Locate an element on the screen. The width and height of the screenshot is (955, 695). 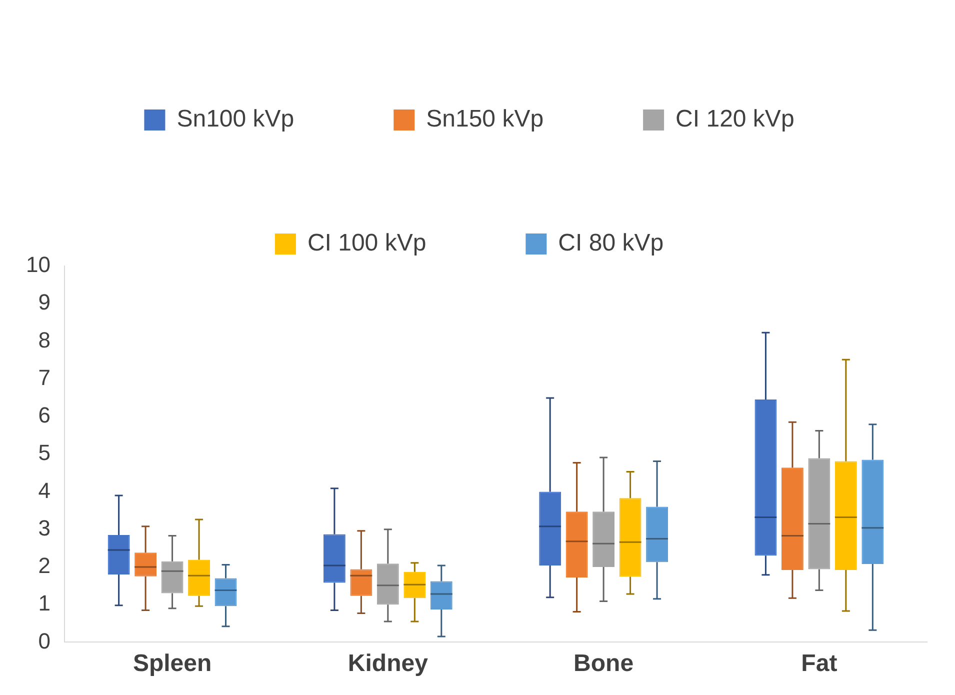
y-tick-label: 5 is located at coordinates (44, 453).